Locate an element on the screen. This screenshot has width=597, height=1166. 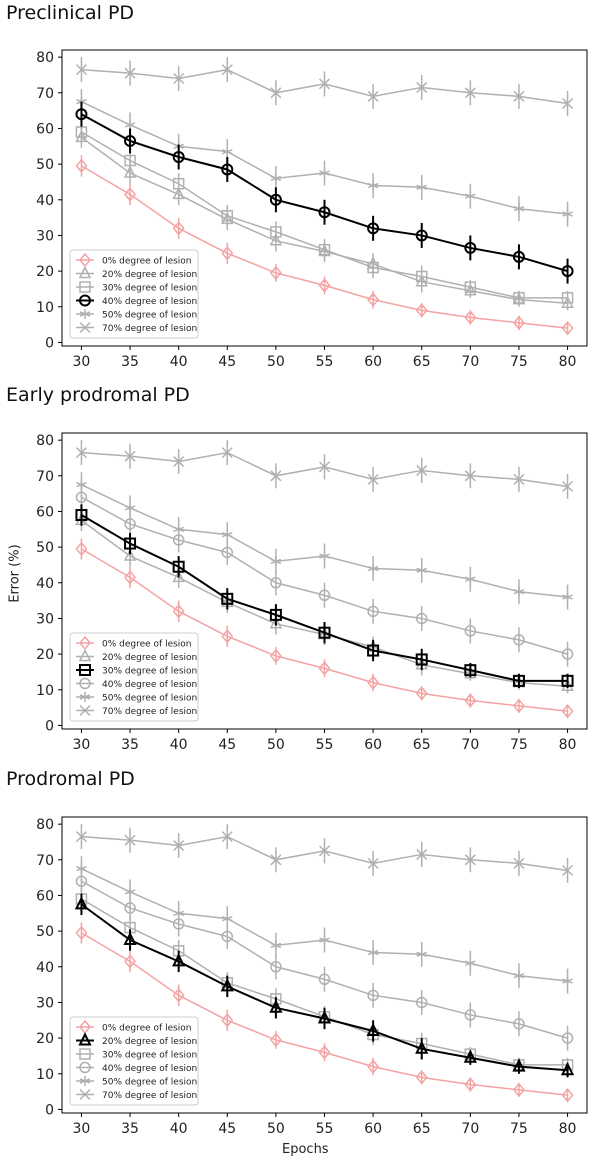
legend-label: 50% degree of lesion is located at coordinates (149, 699).